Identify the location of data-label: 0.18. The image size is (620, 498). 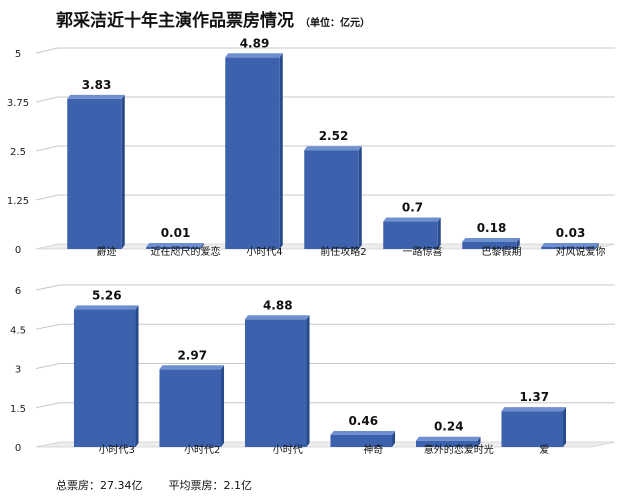
(492, 228).